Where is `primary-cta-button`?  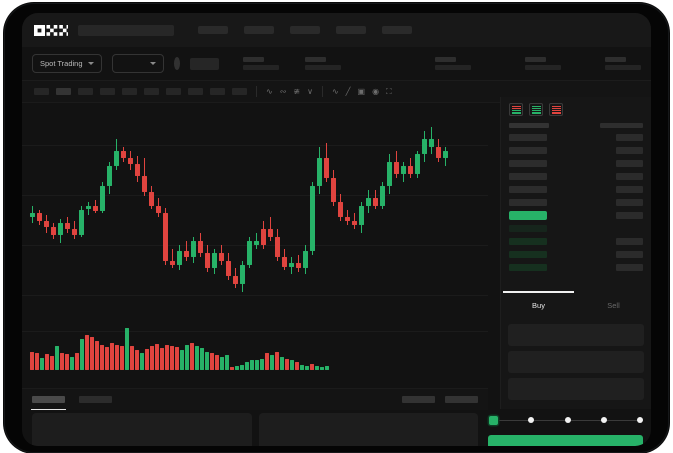 primary-cta-button is located at coordinates (565, 440).